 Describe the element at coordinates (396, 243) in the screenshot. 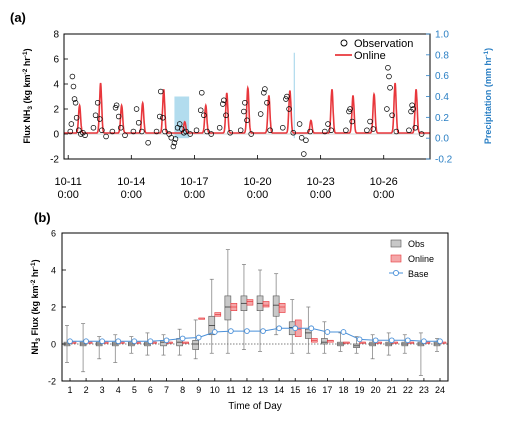

I see `legend-obs-swatch` at that location.